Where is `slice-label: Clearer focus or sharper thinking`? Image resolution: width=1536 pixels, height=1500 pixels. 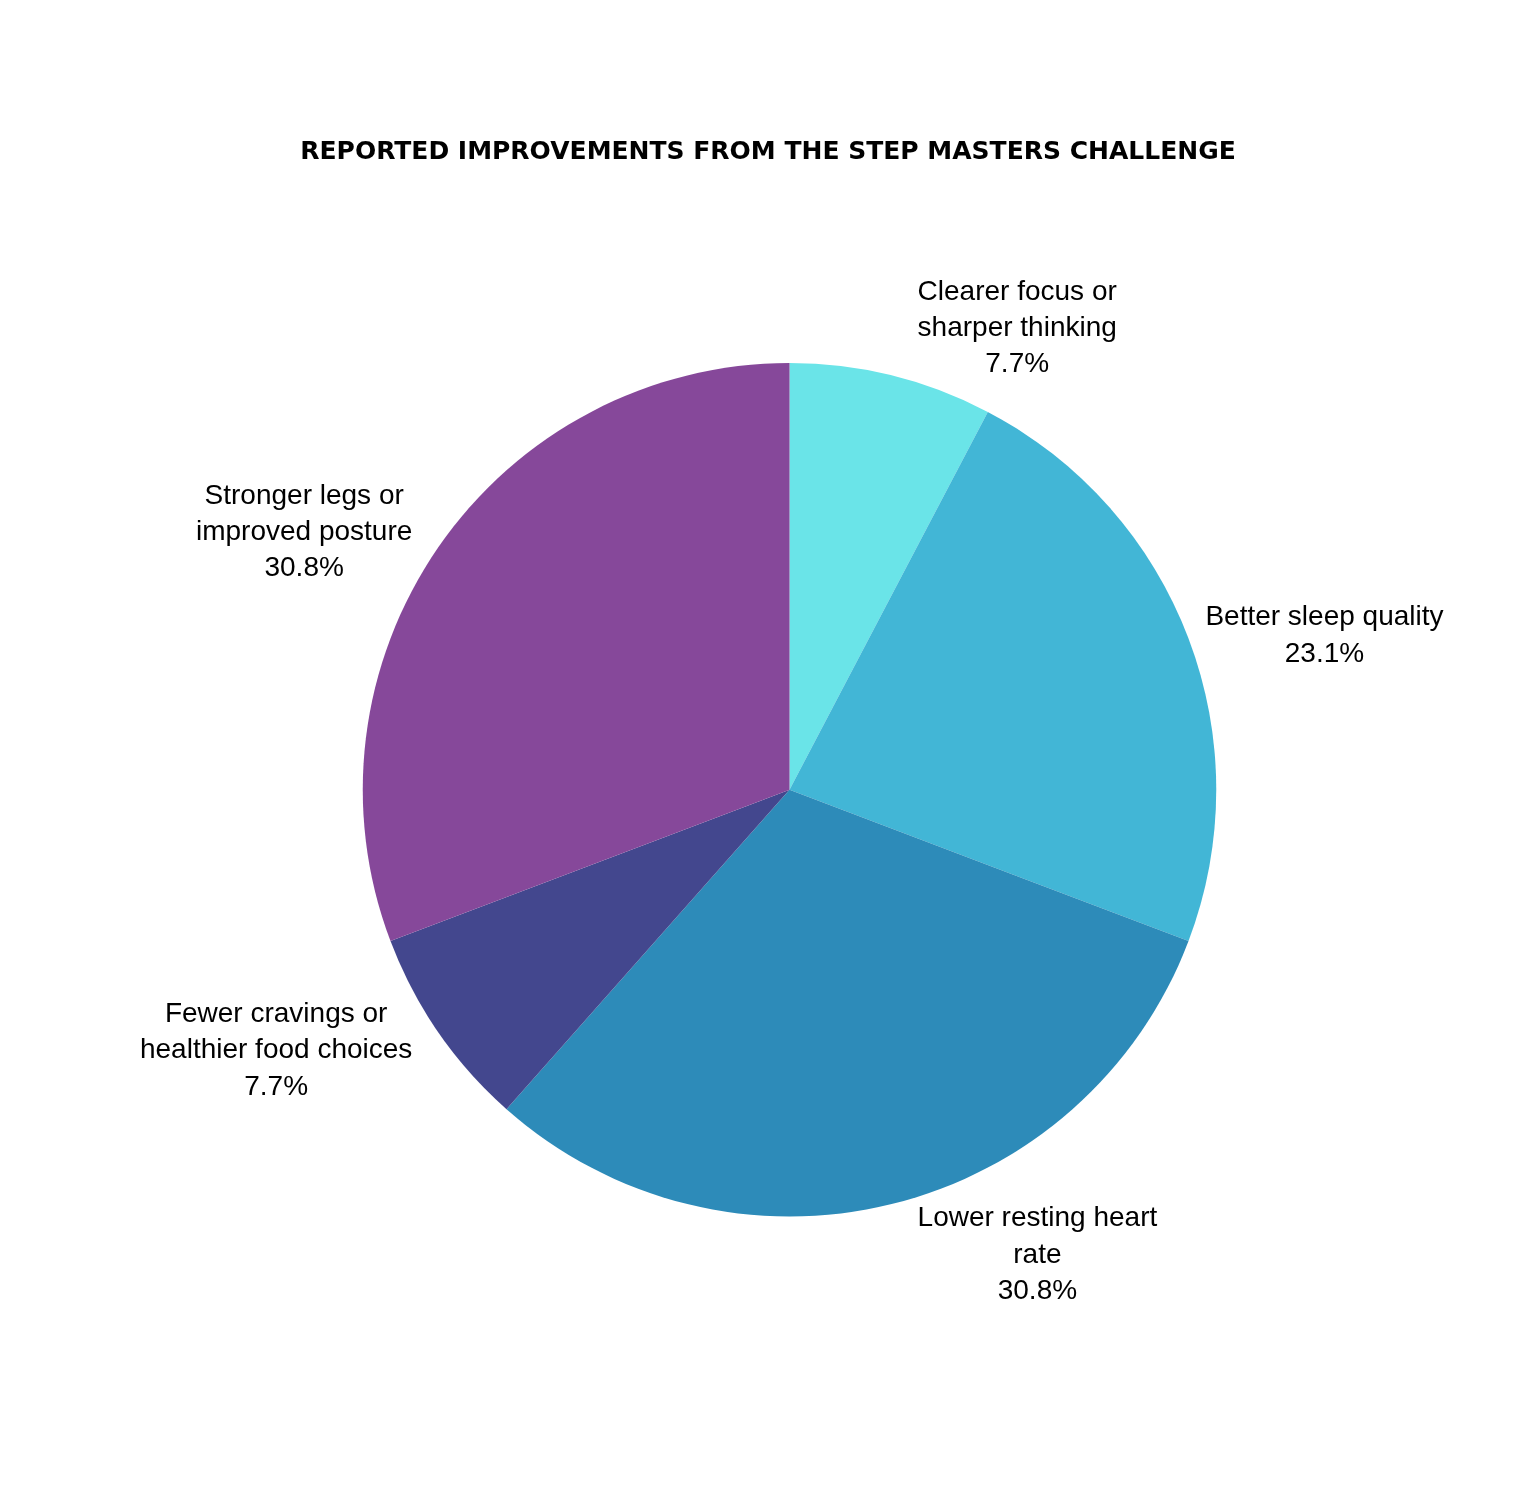 slice-label: Clearer focus or sharper thinking is located at coordinates (1017, 308).